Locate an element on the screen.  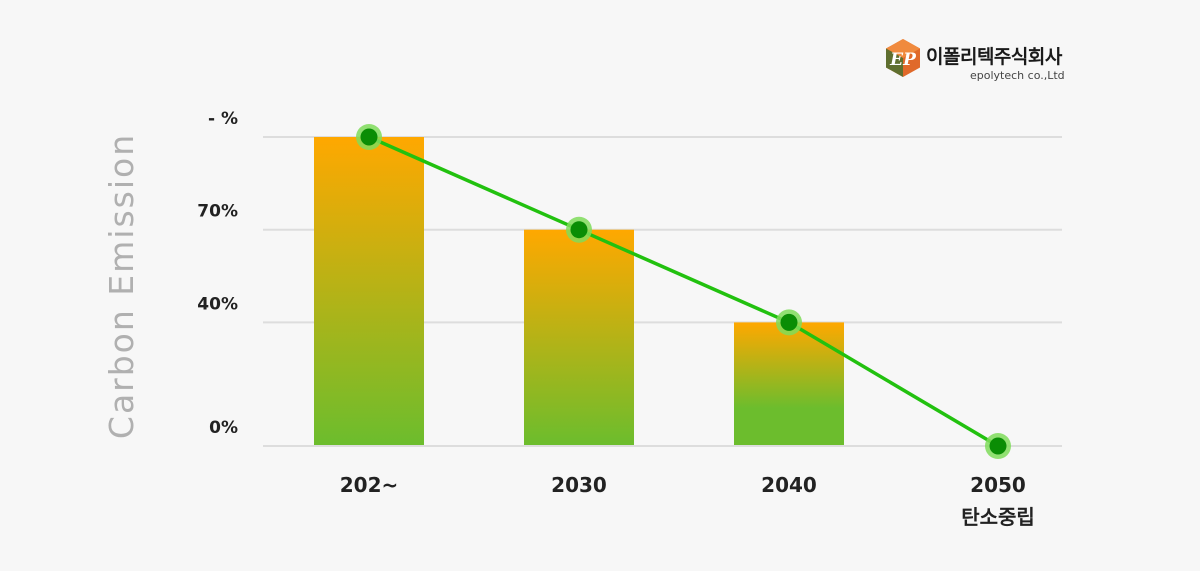
company-logo: EP 이폴리텍주식회사 epolytech co.,Ltd is located at coordinates (984, 63).